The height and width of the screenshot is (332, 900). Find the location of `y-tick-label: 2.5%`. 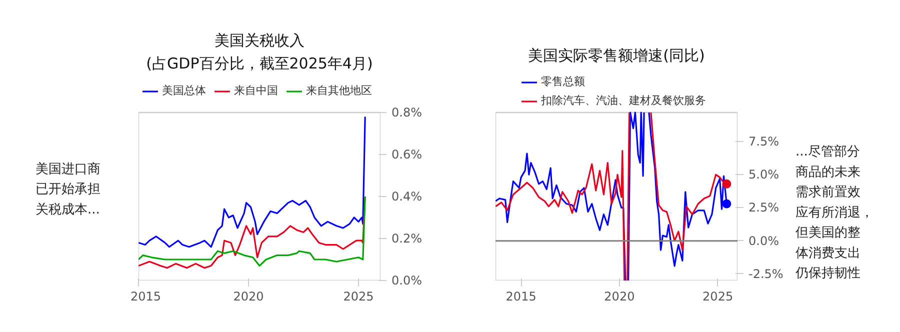

y-tick-label: 2.5% is located at coordinates (763, 207).